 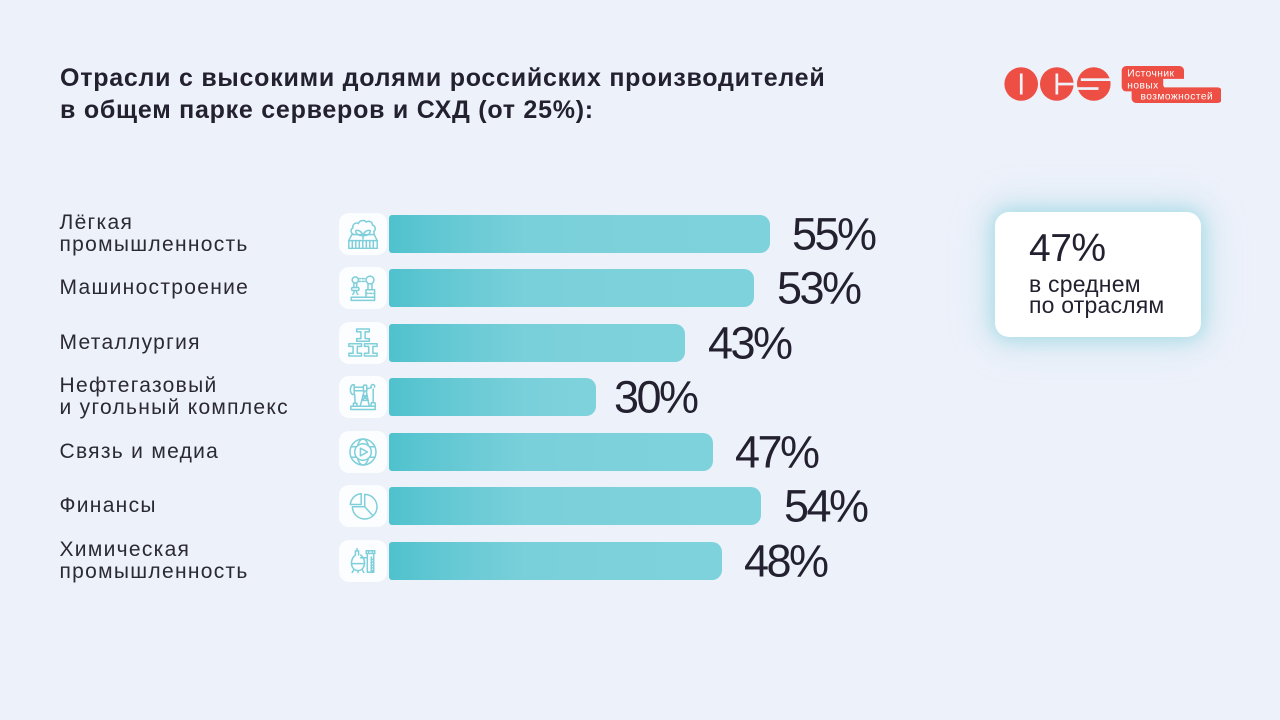 What do you see at coordinates (1150, 74) in the screenshot?
I see `svg-text: Источник` at bounding box center [1150, 74].